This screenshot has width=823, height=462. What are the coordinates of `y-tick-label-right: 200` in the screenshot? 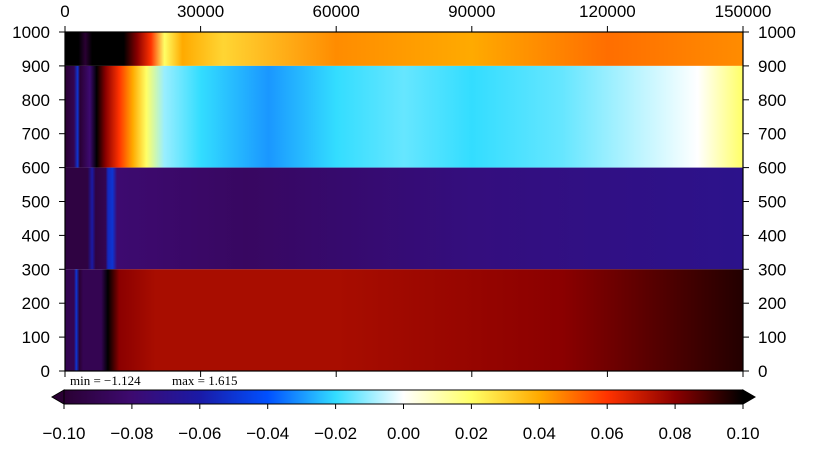 It's located at (772, 303).